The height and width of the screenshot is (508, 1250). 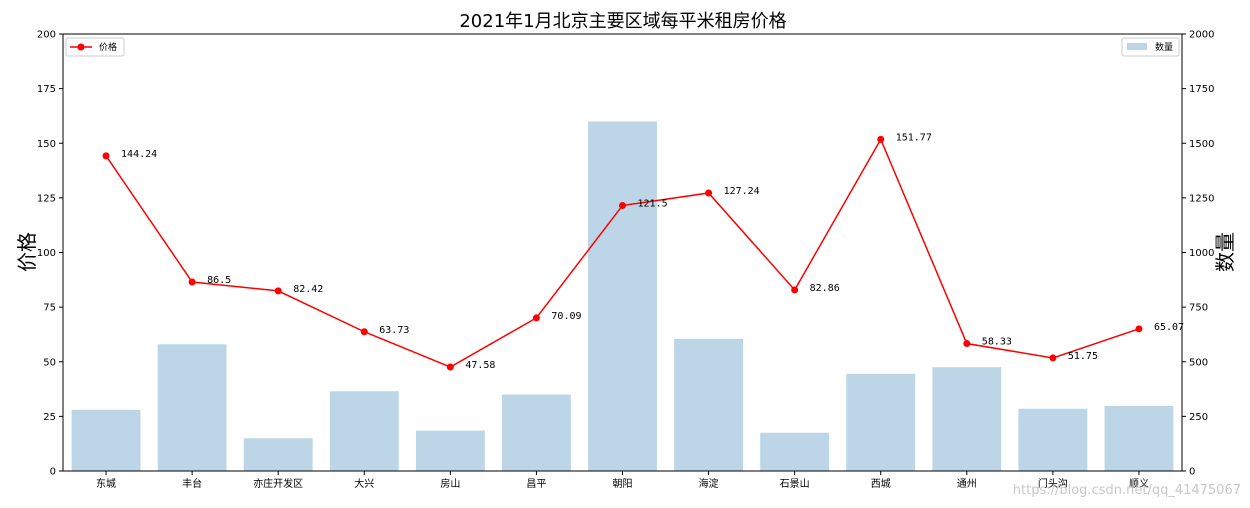 I want to click on price-label-9: 151.77, so click(x=914, y=137).